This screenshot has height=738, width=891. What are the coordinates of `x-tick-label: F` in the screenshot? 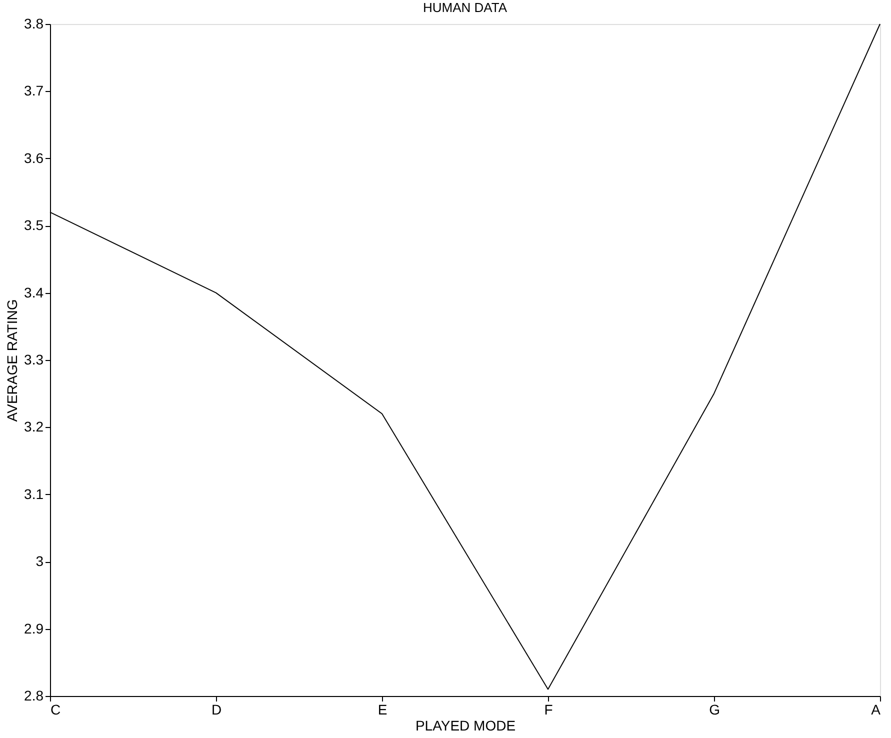 It's located at (548, 710).